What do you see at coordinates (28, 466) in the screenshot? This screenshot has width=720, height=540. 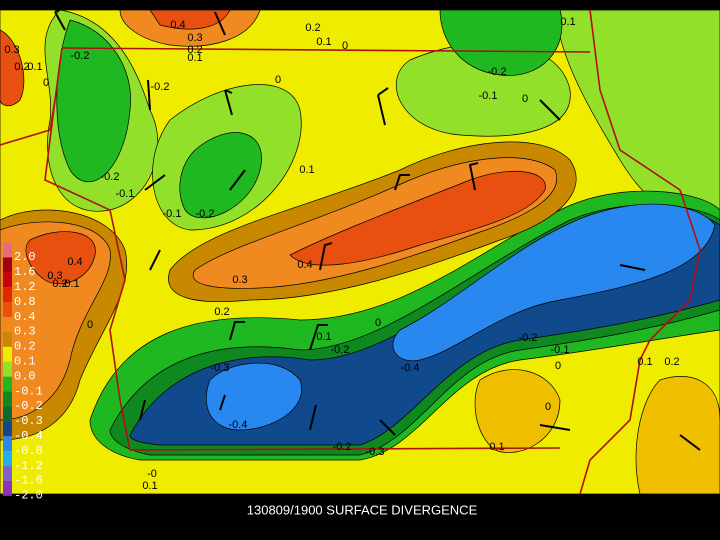 I see `legend-label: -1.2` at bounding box center [28, 466].